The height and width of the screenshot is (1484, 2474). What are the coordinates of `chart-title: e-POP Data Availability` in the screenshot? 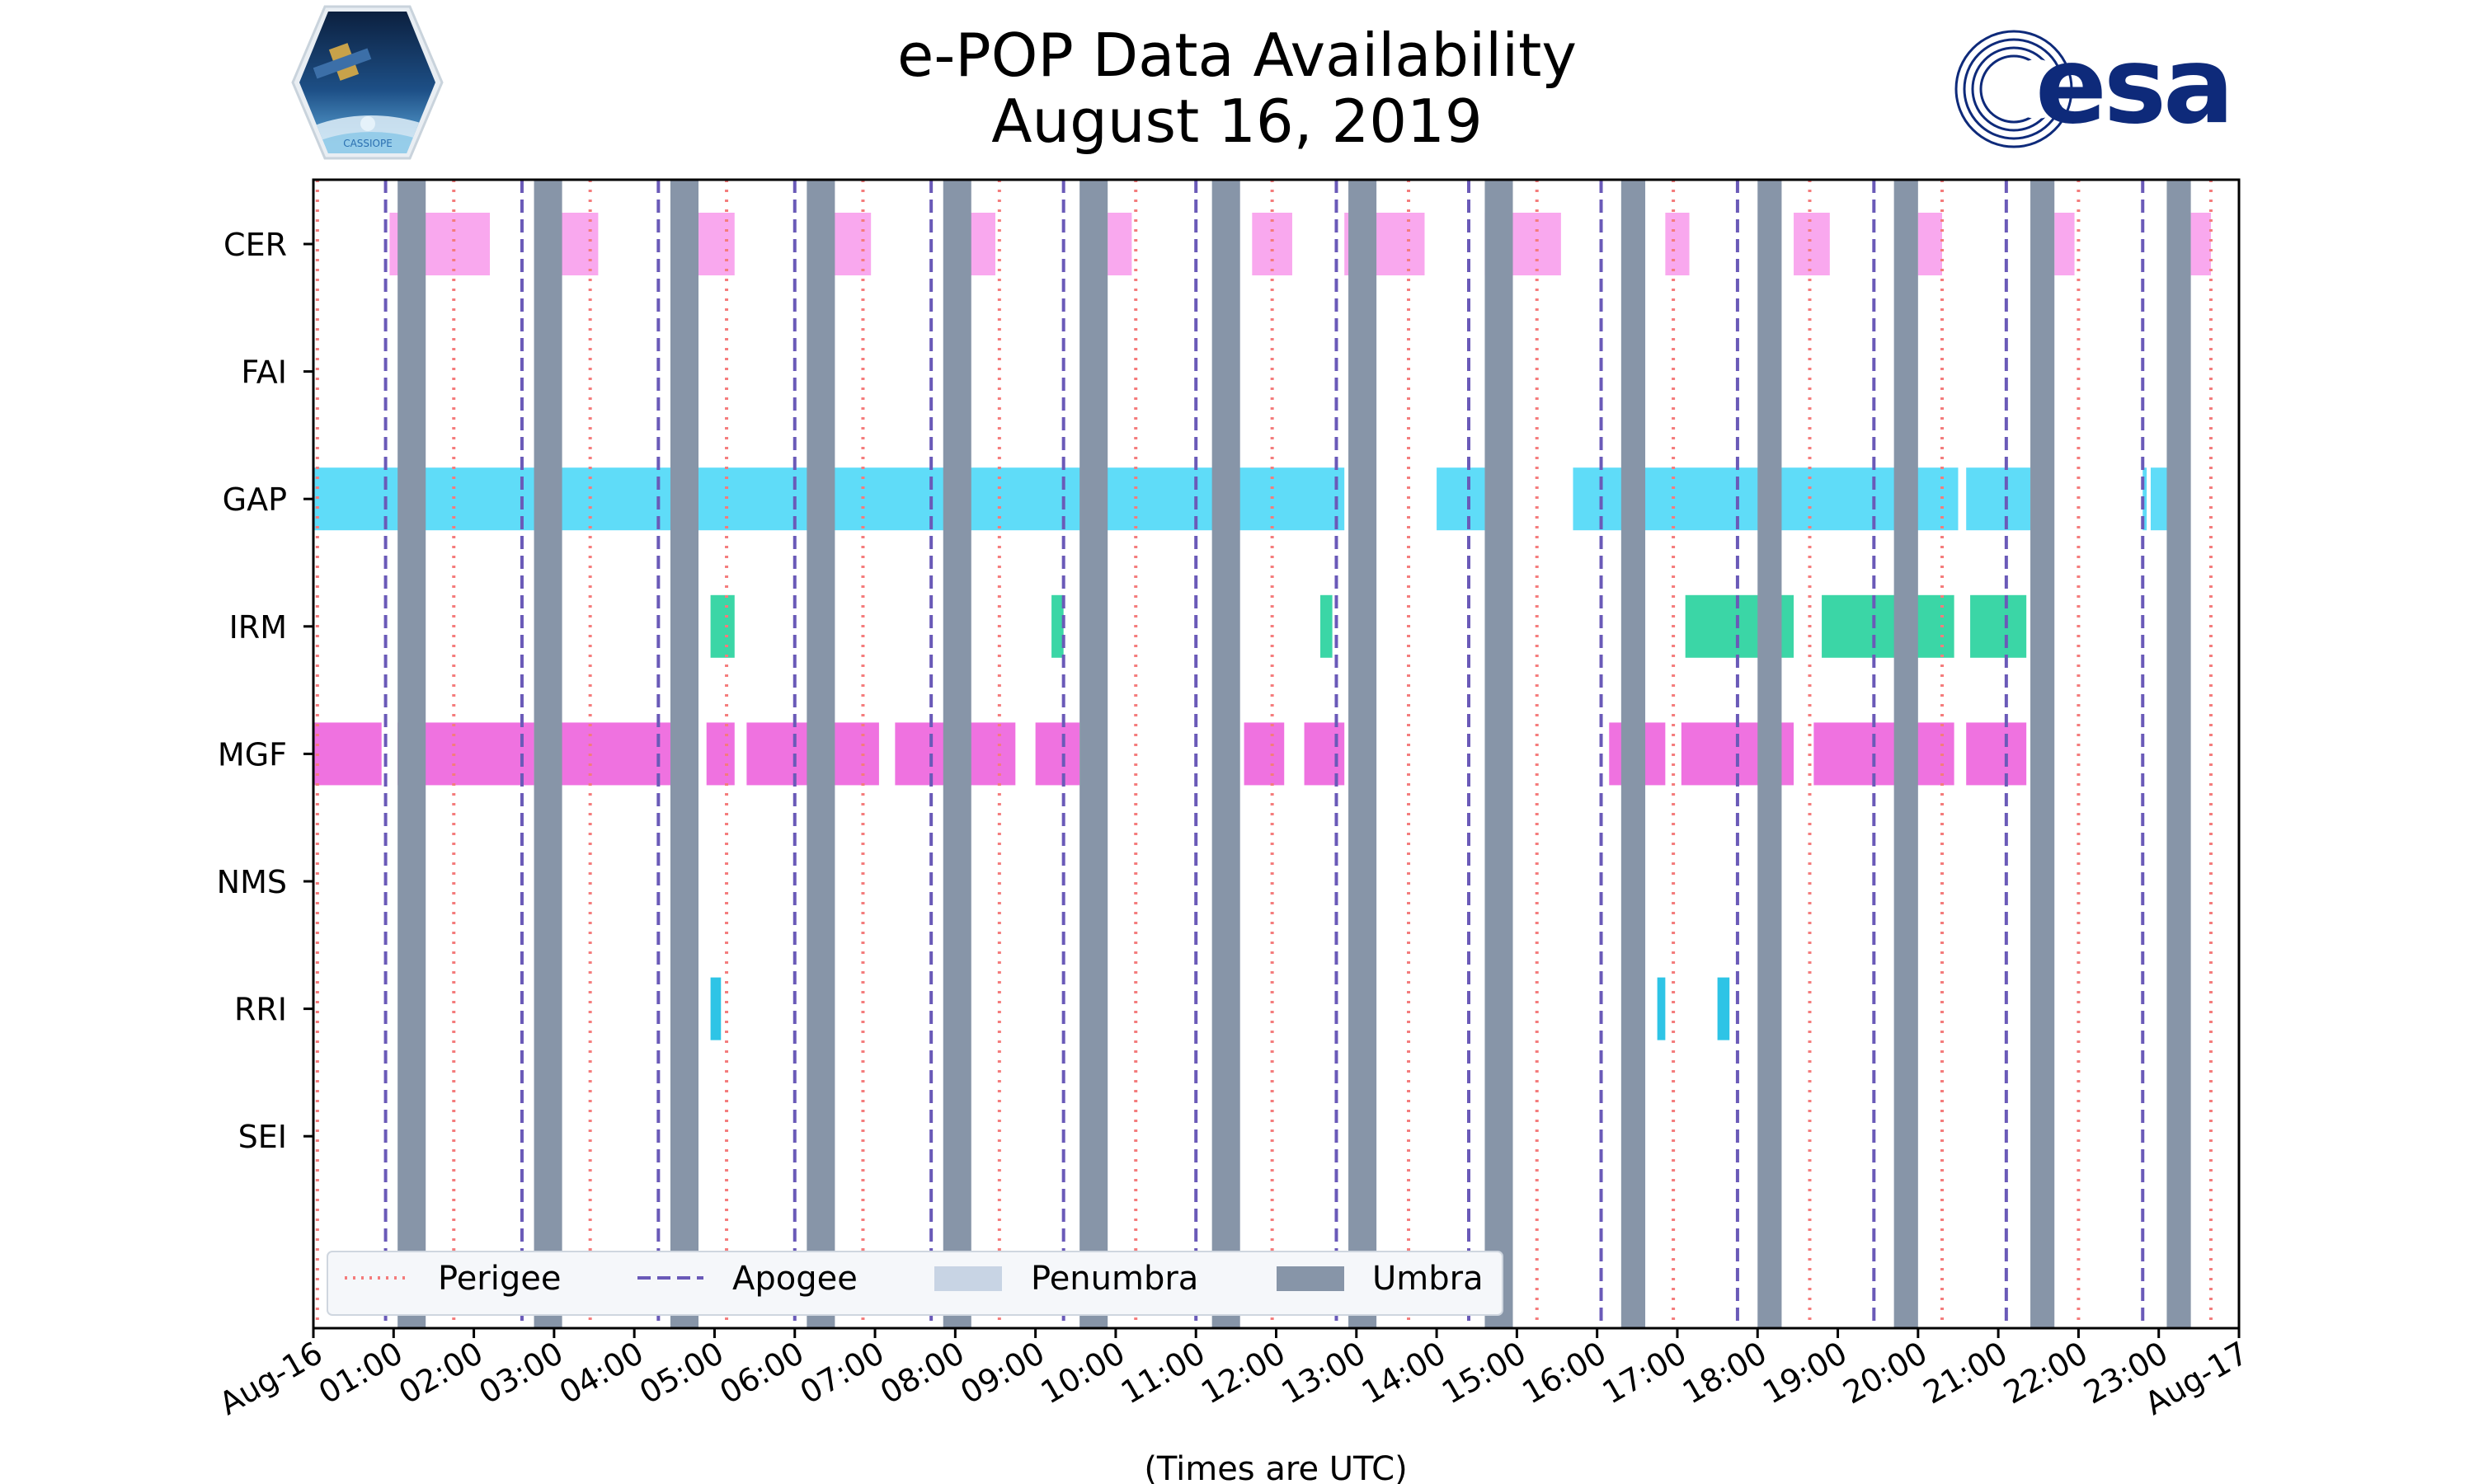 It's located at (1237, 55).